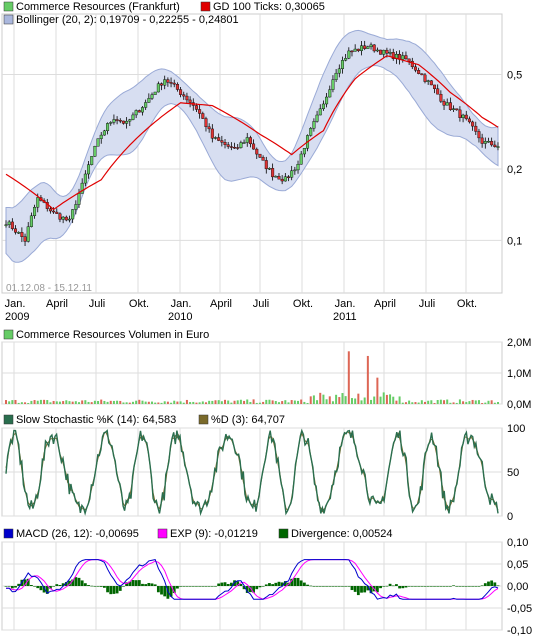 This screenshot has height=641, width=545. Describe the element at coordinates (17, 317) in the screenshot. I see `price-x-year-label: 2009` at that location.